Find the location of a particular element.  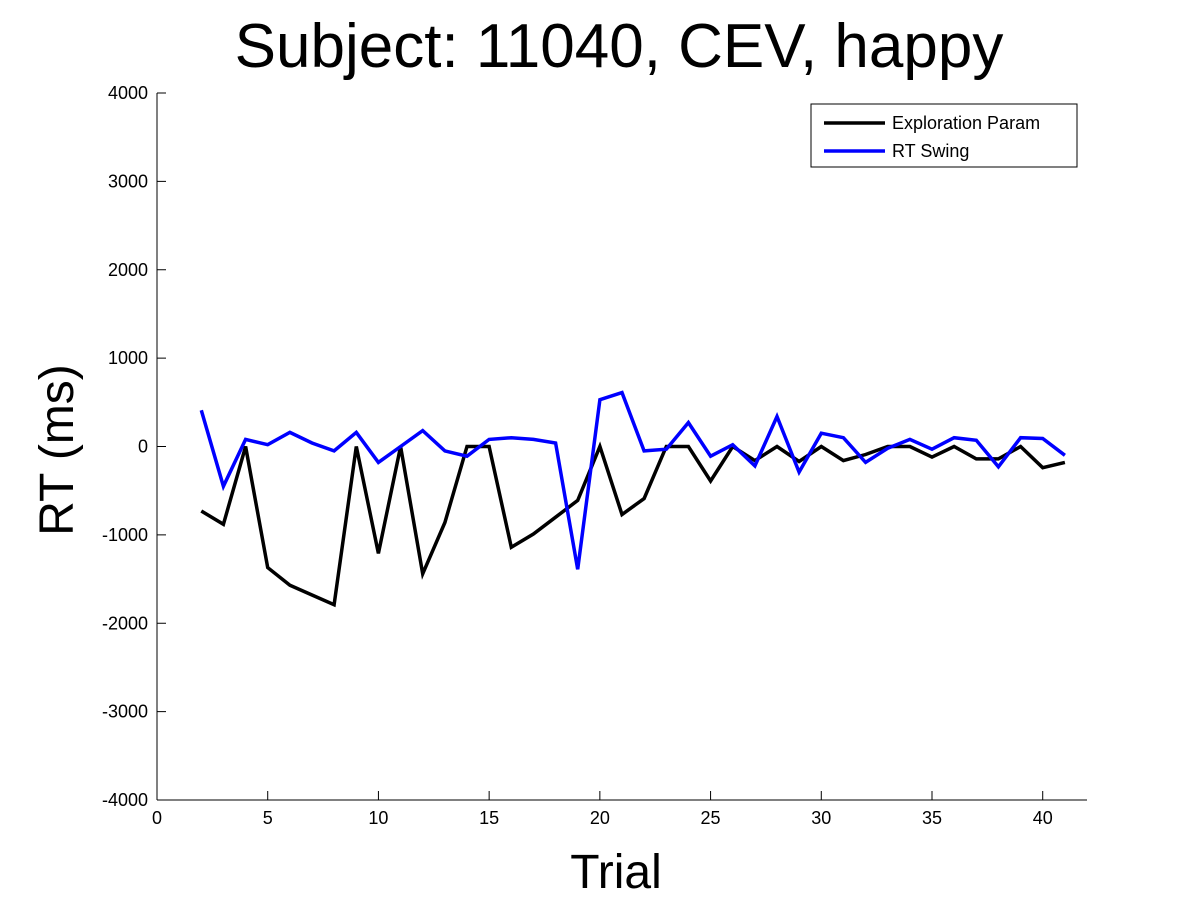

x-tick-label: 20 is located at coordinates (600, 818).